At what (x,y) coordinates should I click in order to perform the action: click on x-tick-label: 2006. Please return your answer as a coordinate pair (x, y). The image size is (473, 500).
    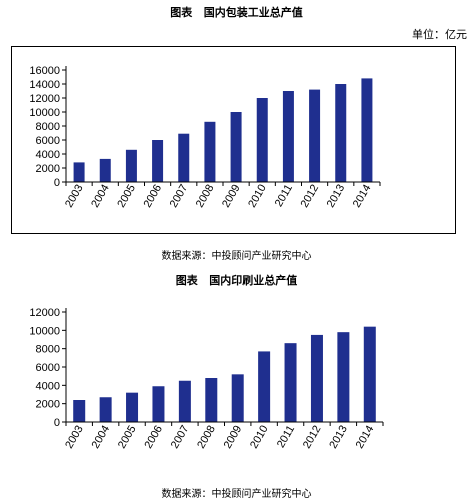
    Looking at the image, I should click on (153, 437).